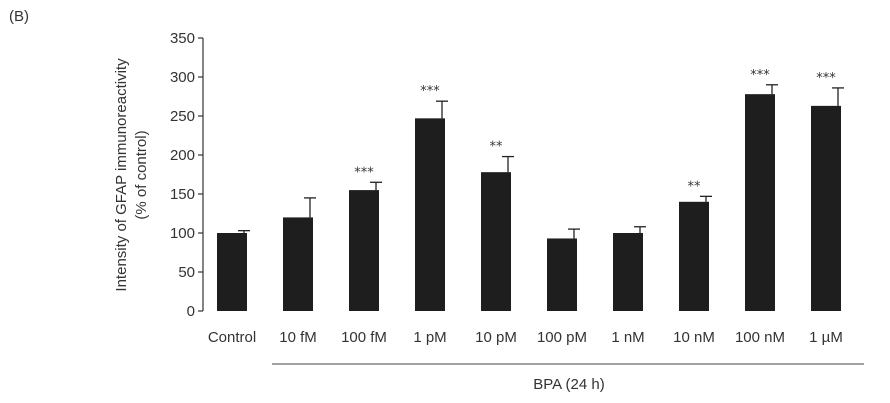 This screenshot has width=890, height=403. What do you see at coordinates (182, 233) in the screenshot?
I see `y-tick-label: 100` at bounding box center [182, 233].